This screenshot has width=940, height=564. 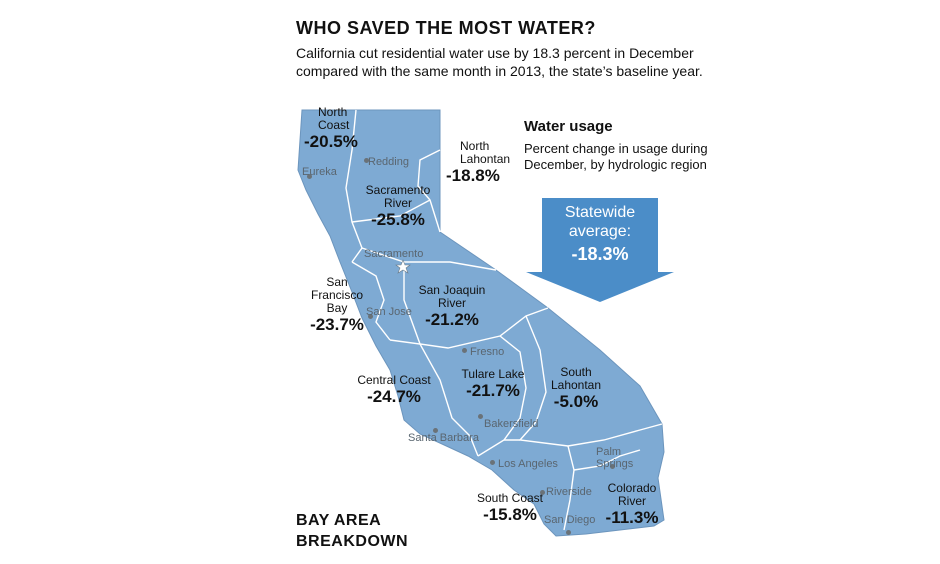 What do you see at coordinates (568, 532) in the screenshot?
I see `san-diego-dot-icon` at bounding box center [568, 532].